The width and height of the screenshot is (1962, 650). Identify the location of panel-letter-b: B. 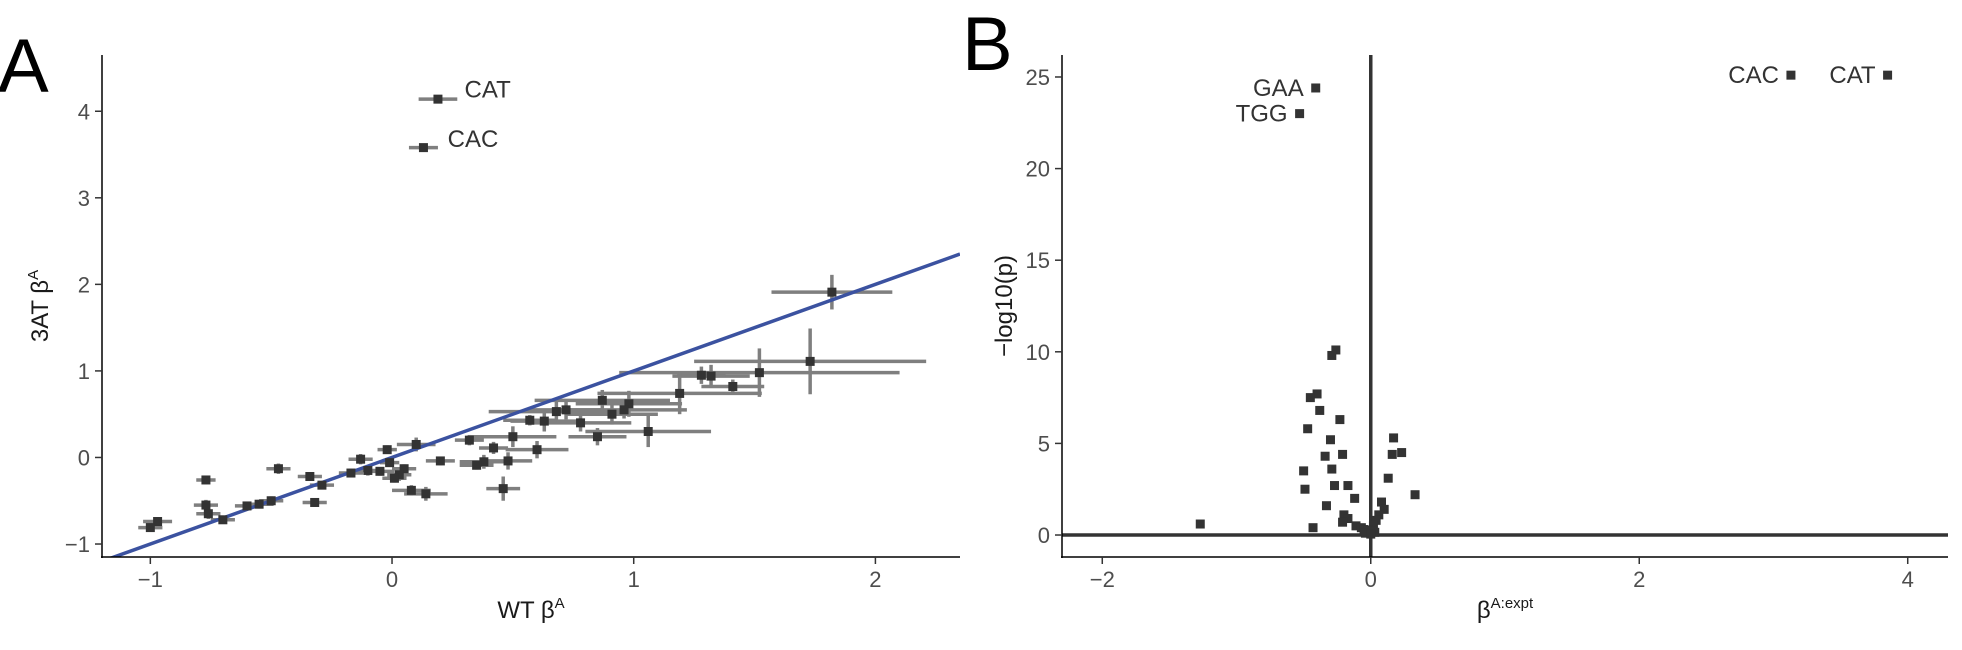
(987, 44).